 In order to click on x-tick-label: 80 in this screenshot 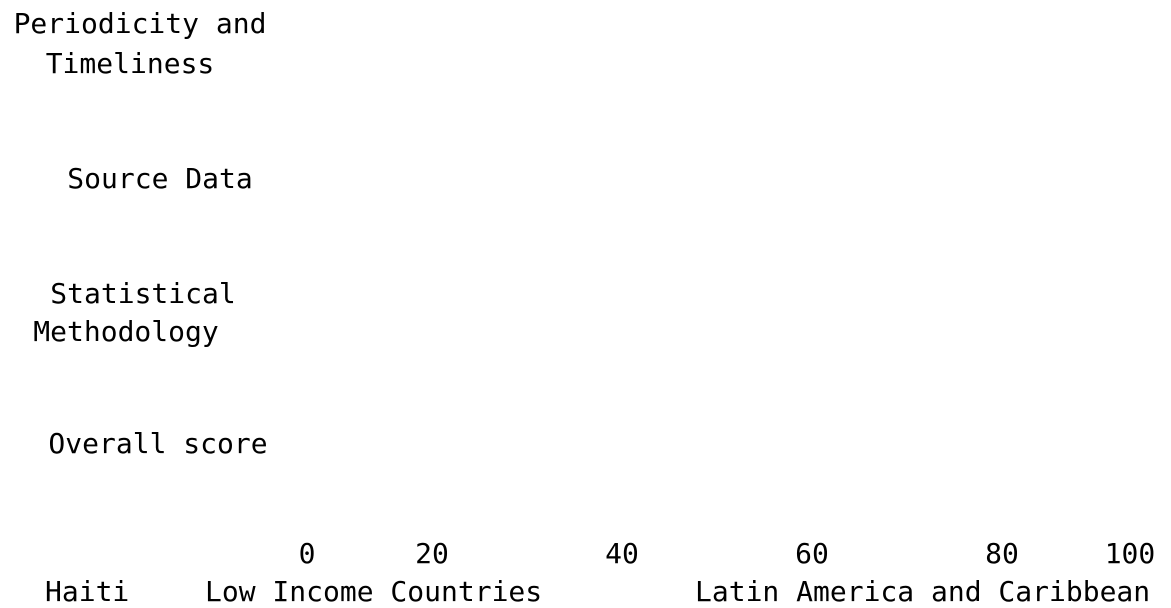, I will do `click(1002, 553)`.